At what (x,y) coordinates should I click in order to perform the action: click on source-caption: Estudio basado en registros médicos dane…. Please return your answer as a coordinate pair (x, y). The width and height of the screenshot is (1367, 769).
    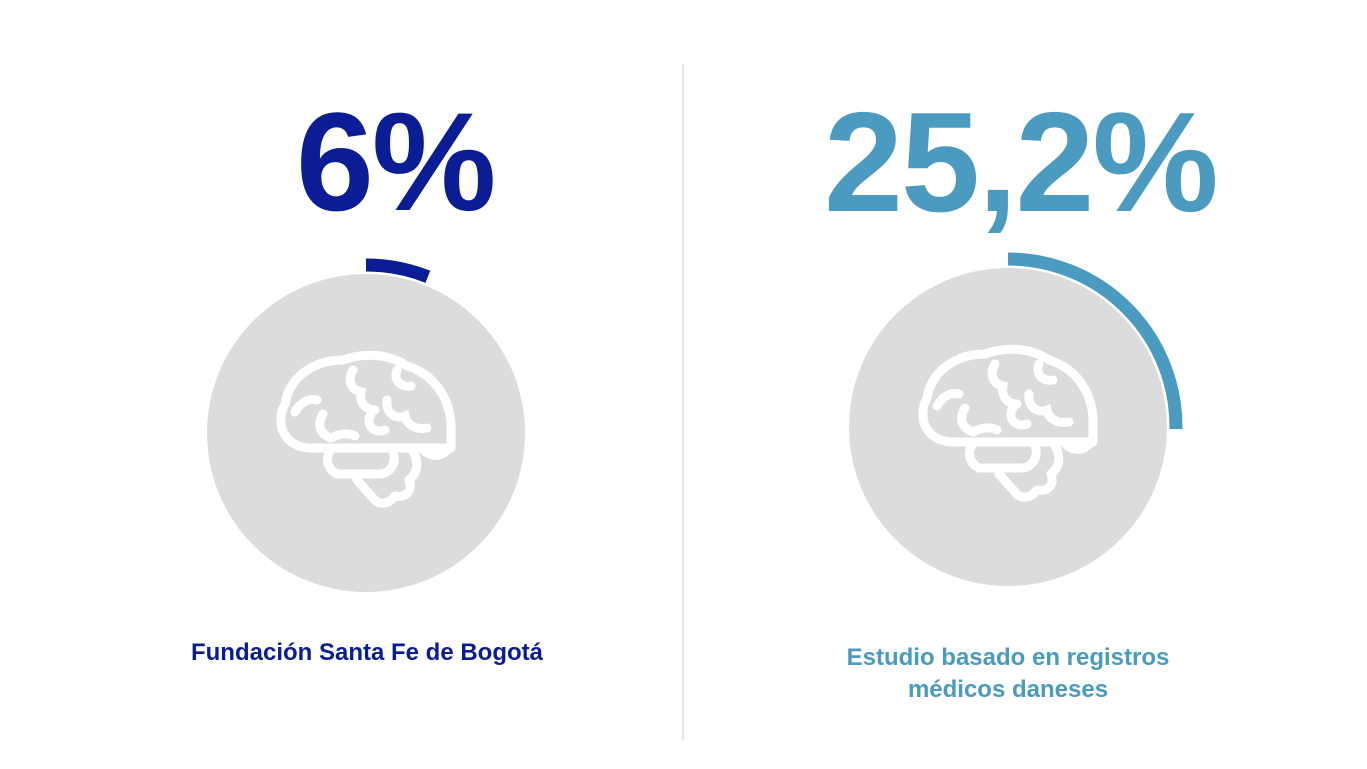
    Looking at the image, I should click on (1008, 674).